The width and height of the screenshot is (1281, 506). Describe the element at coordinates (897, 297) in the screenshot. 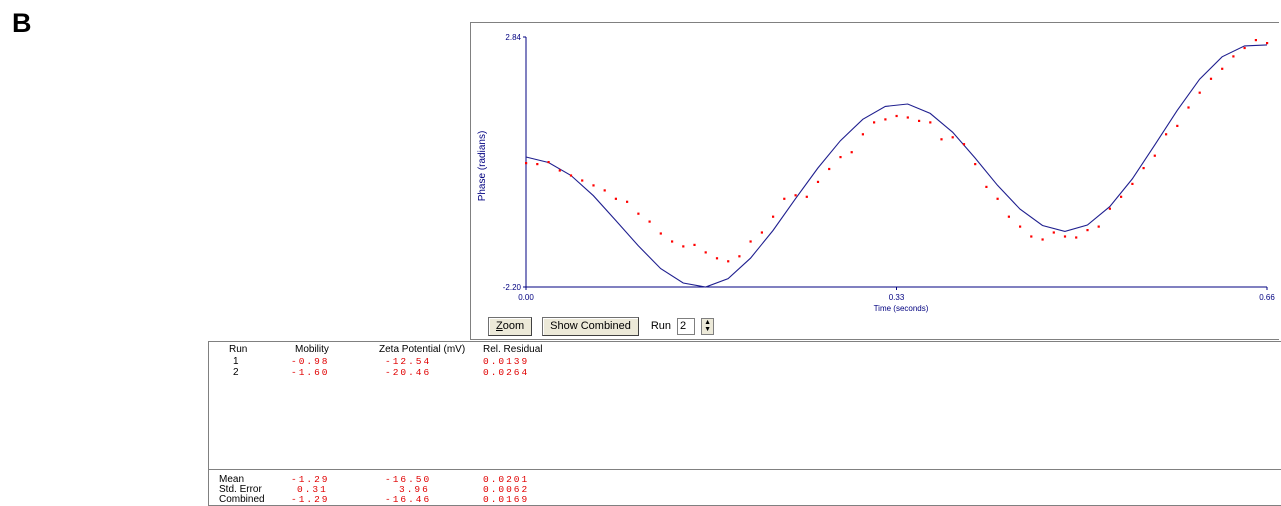

I see `x-tick-label: 0.33` at that location.